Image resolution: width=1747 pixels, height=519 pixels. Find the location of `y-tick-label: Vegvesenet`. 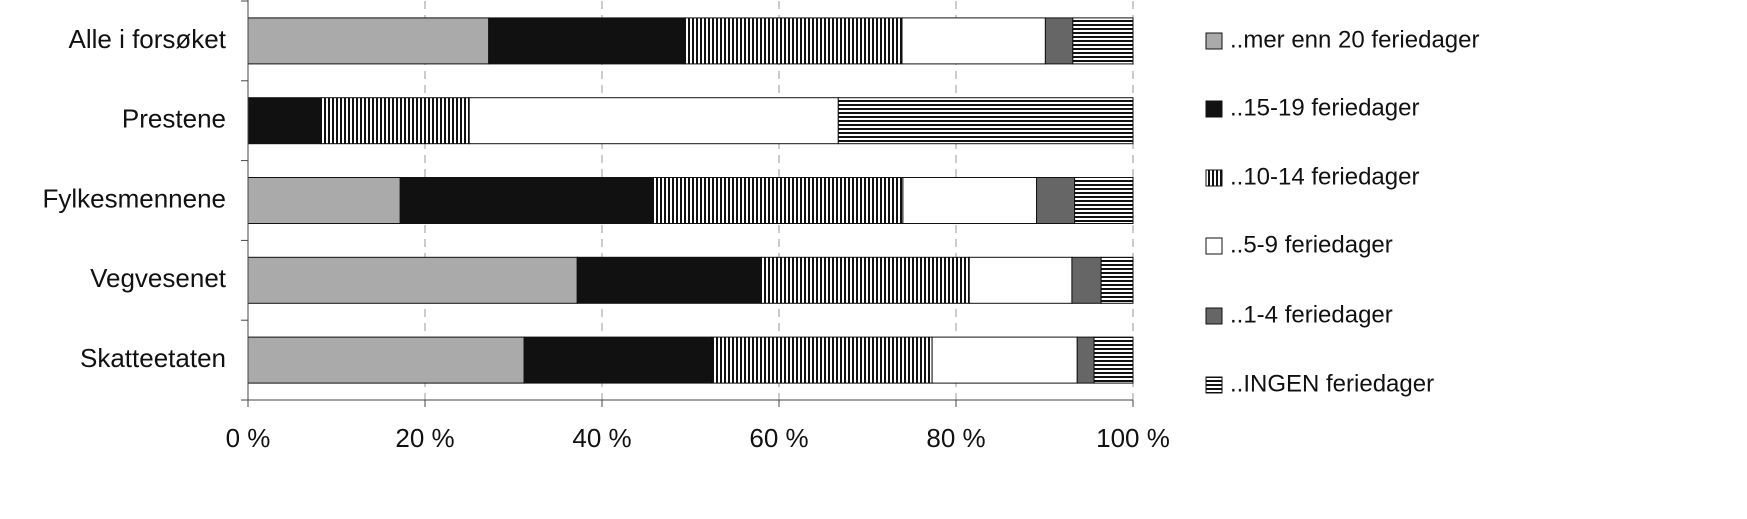

y-tick-label: Vegvesenet is located at coordinates (158, 278).